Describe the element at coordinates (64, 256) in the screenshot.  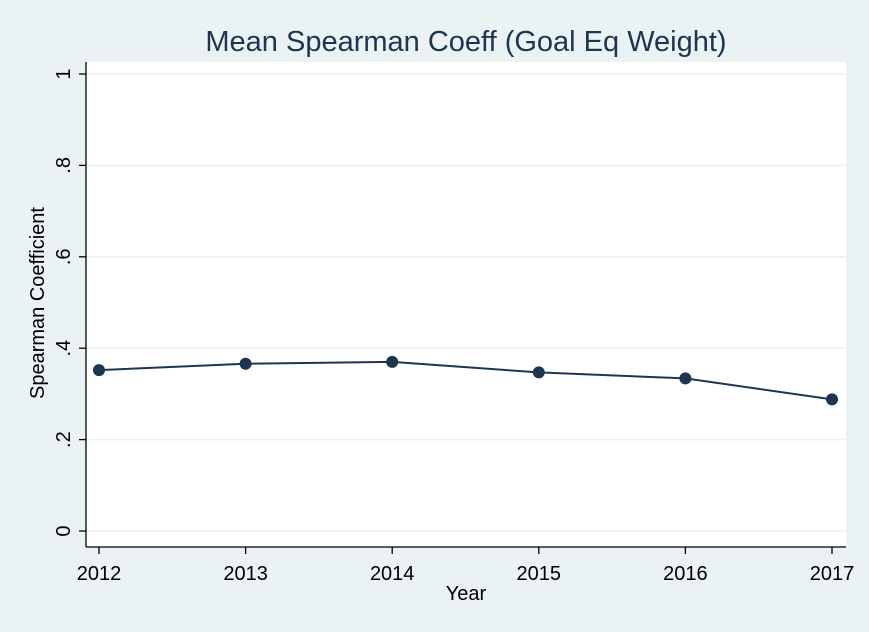
I see `y-tick-label: .6` at that location.